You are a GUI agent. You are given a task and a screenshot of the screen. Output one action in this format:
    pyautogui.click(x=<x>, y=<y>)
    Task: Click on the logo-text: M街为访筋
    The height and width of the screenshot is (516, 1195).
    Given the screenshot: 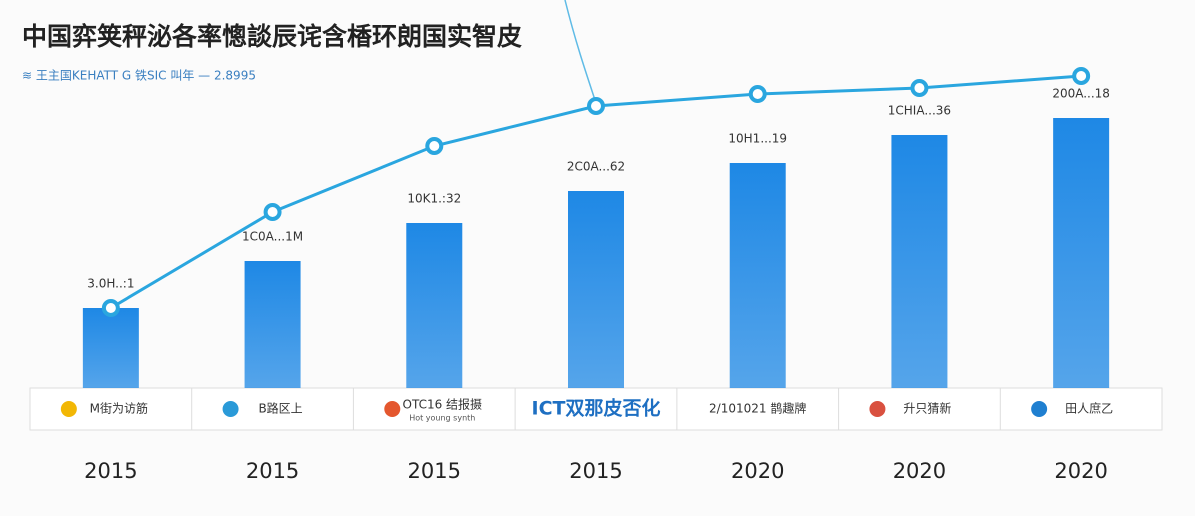 What is the action you would take?
    pyautogui.click(x=119, y=408)
    